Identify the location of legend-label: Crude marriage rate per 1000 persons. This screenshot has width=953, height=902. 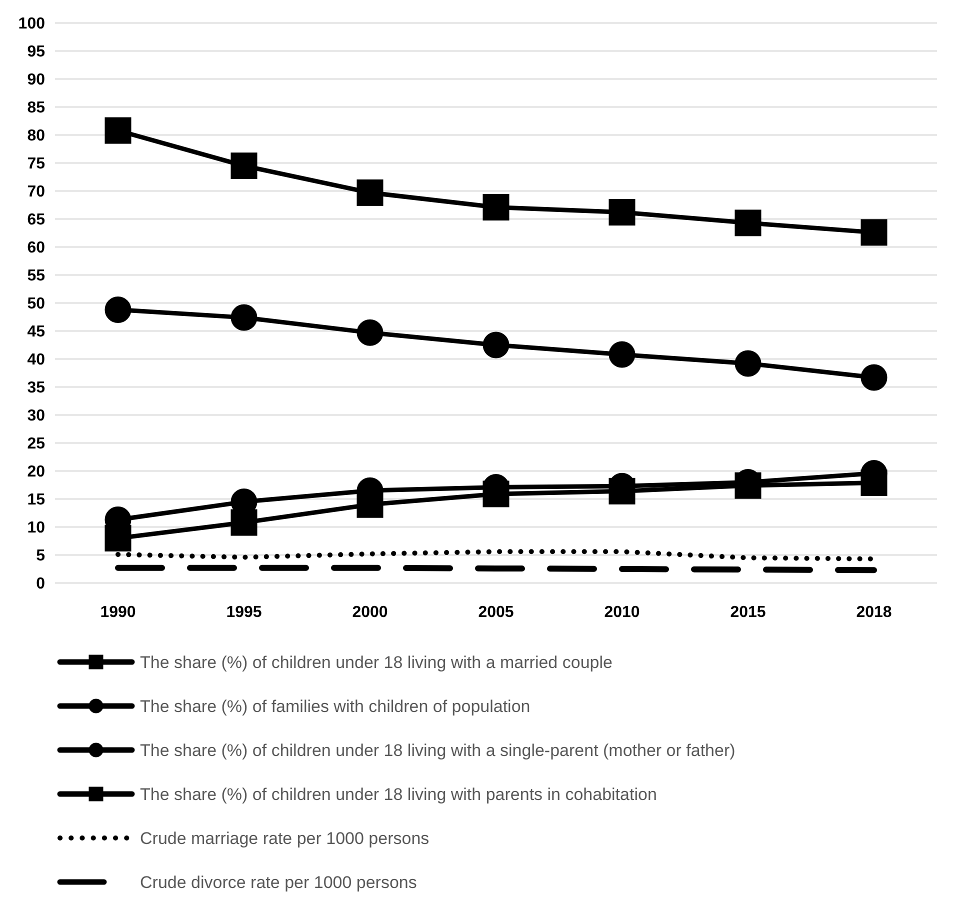
(285, 838).